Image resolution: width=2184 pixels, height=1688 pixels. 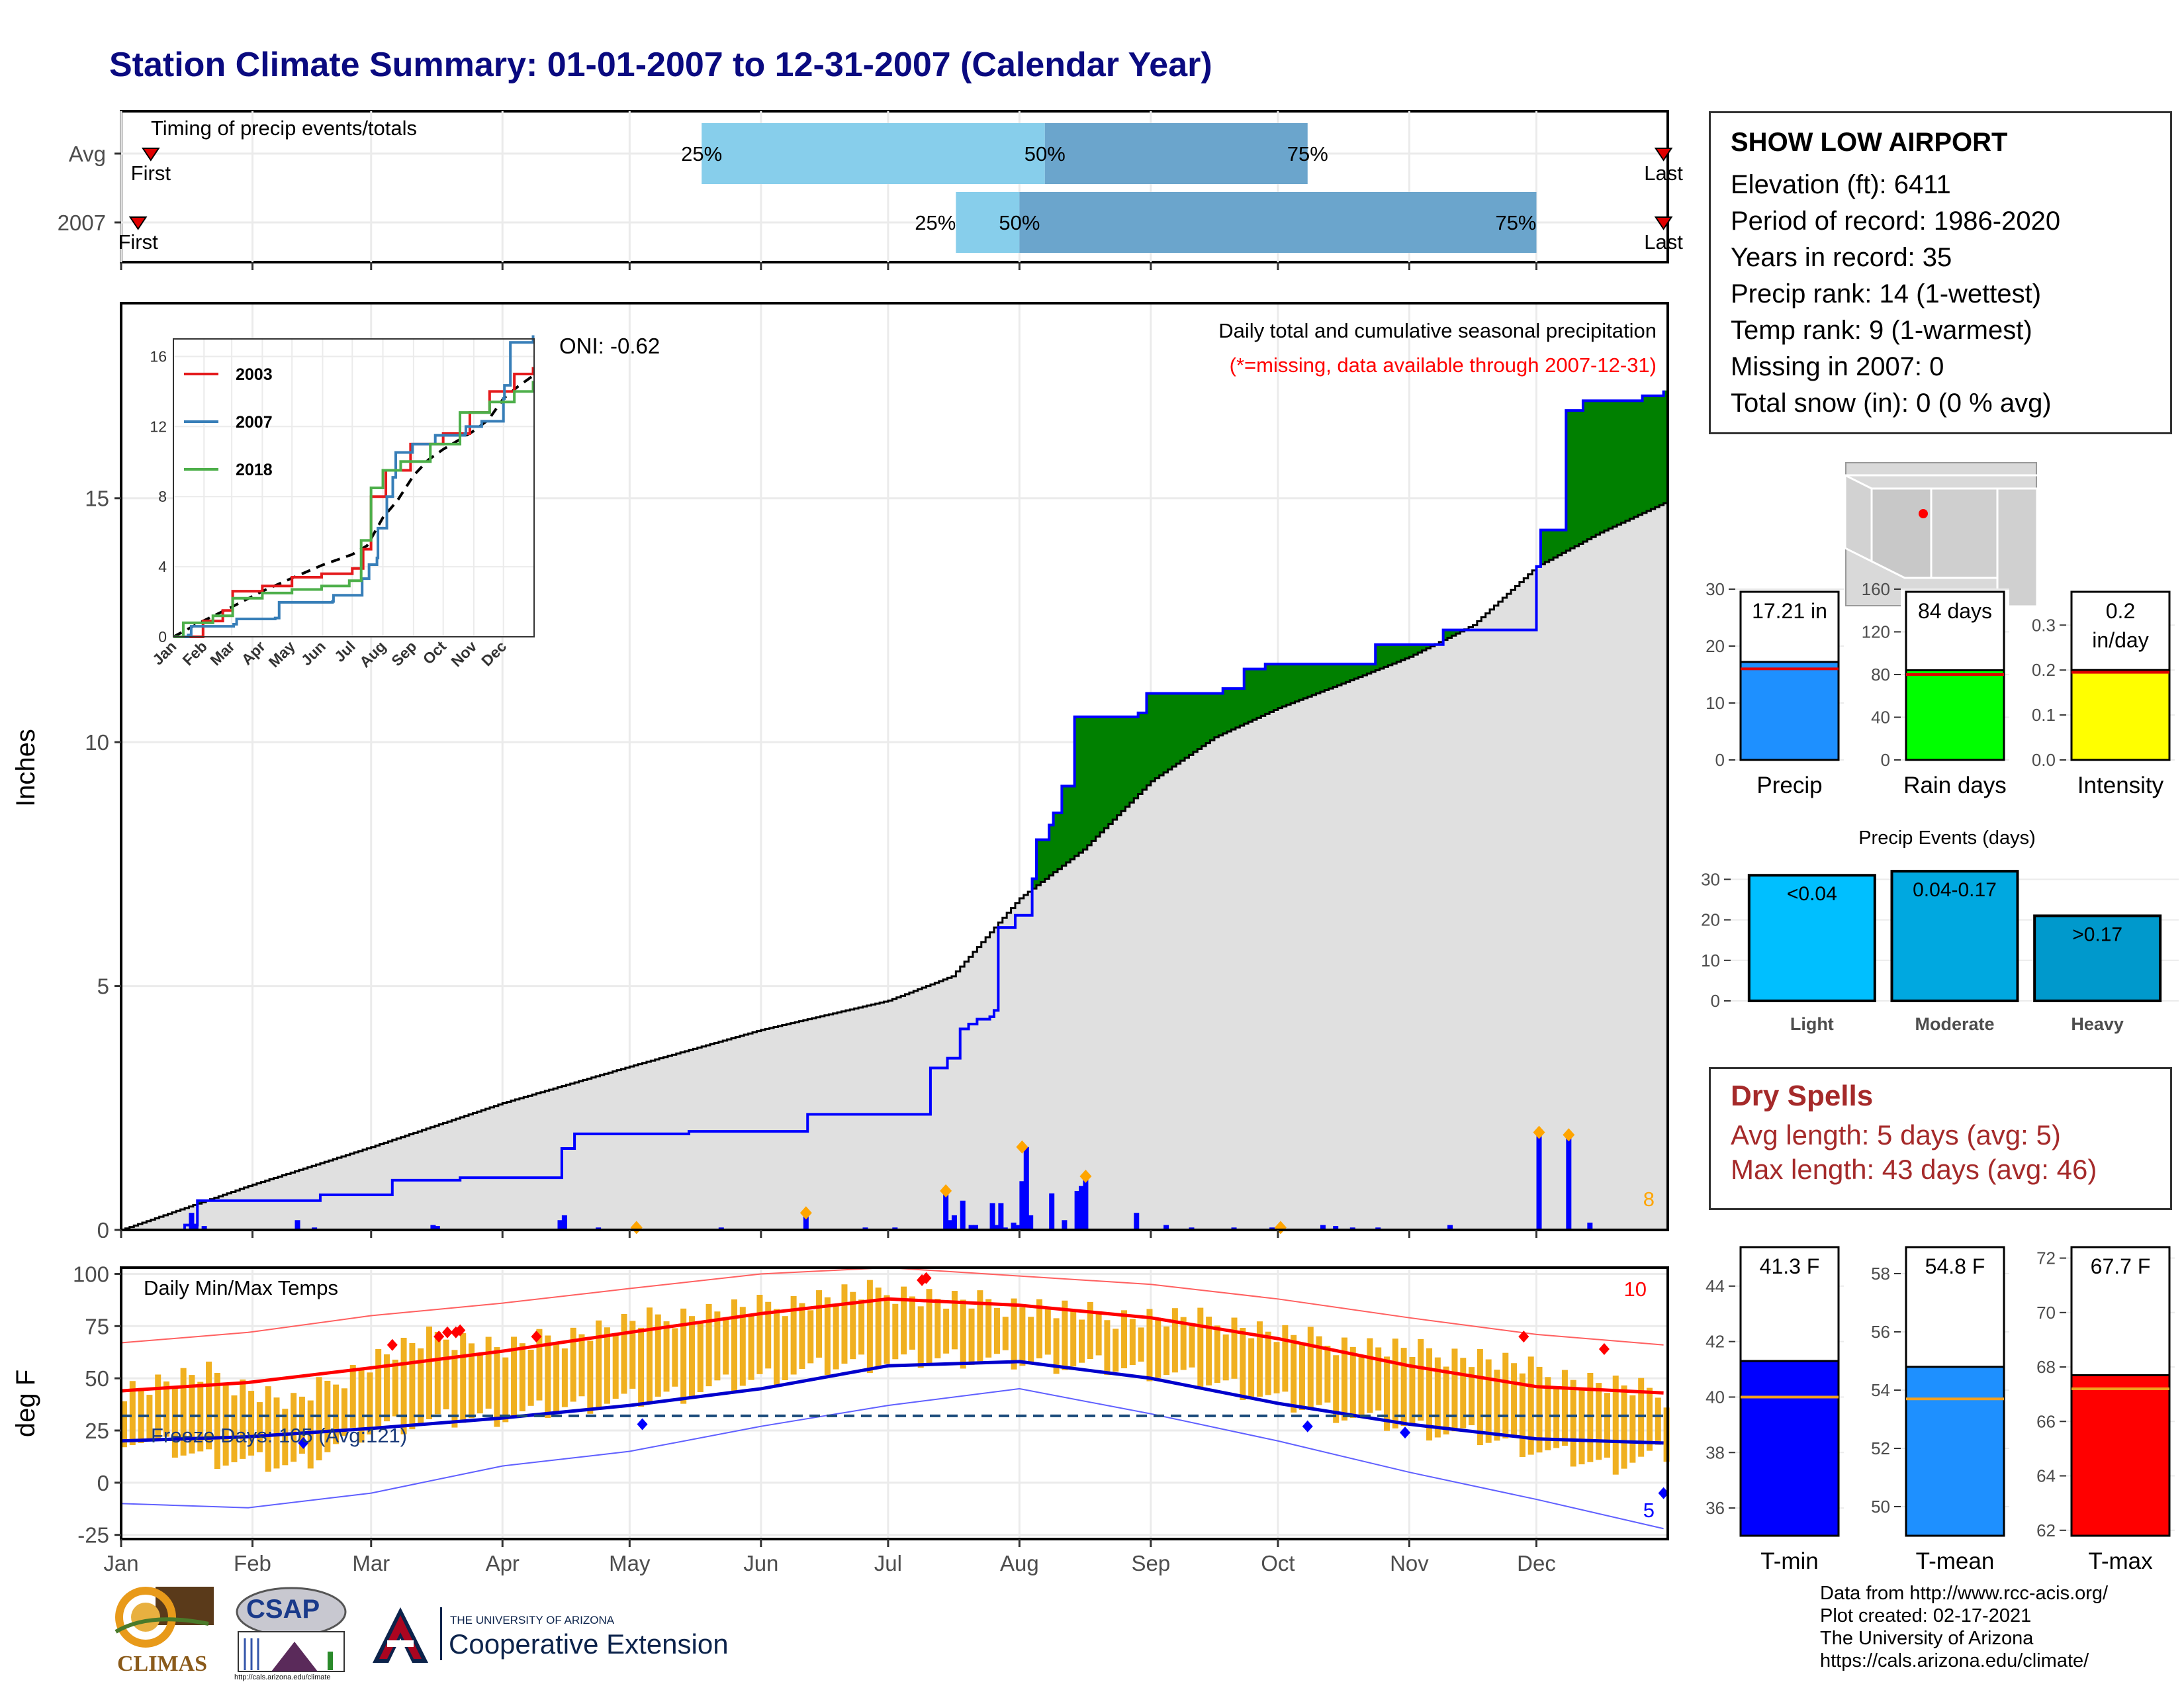 I want to click on inset-y-tick-label: 12, so click(x=159, y=426).